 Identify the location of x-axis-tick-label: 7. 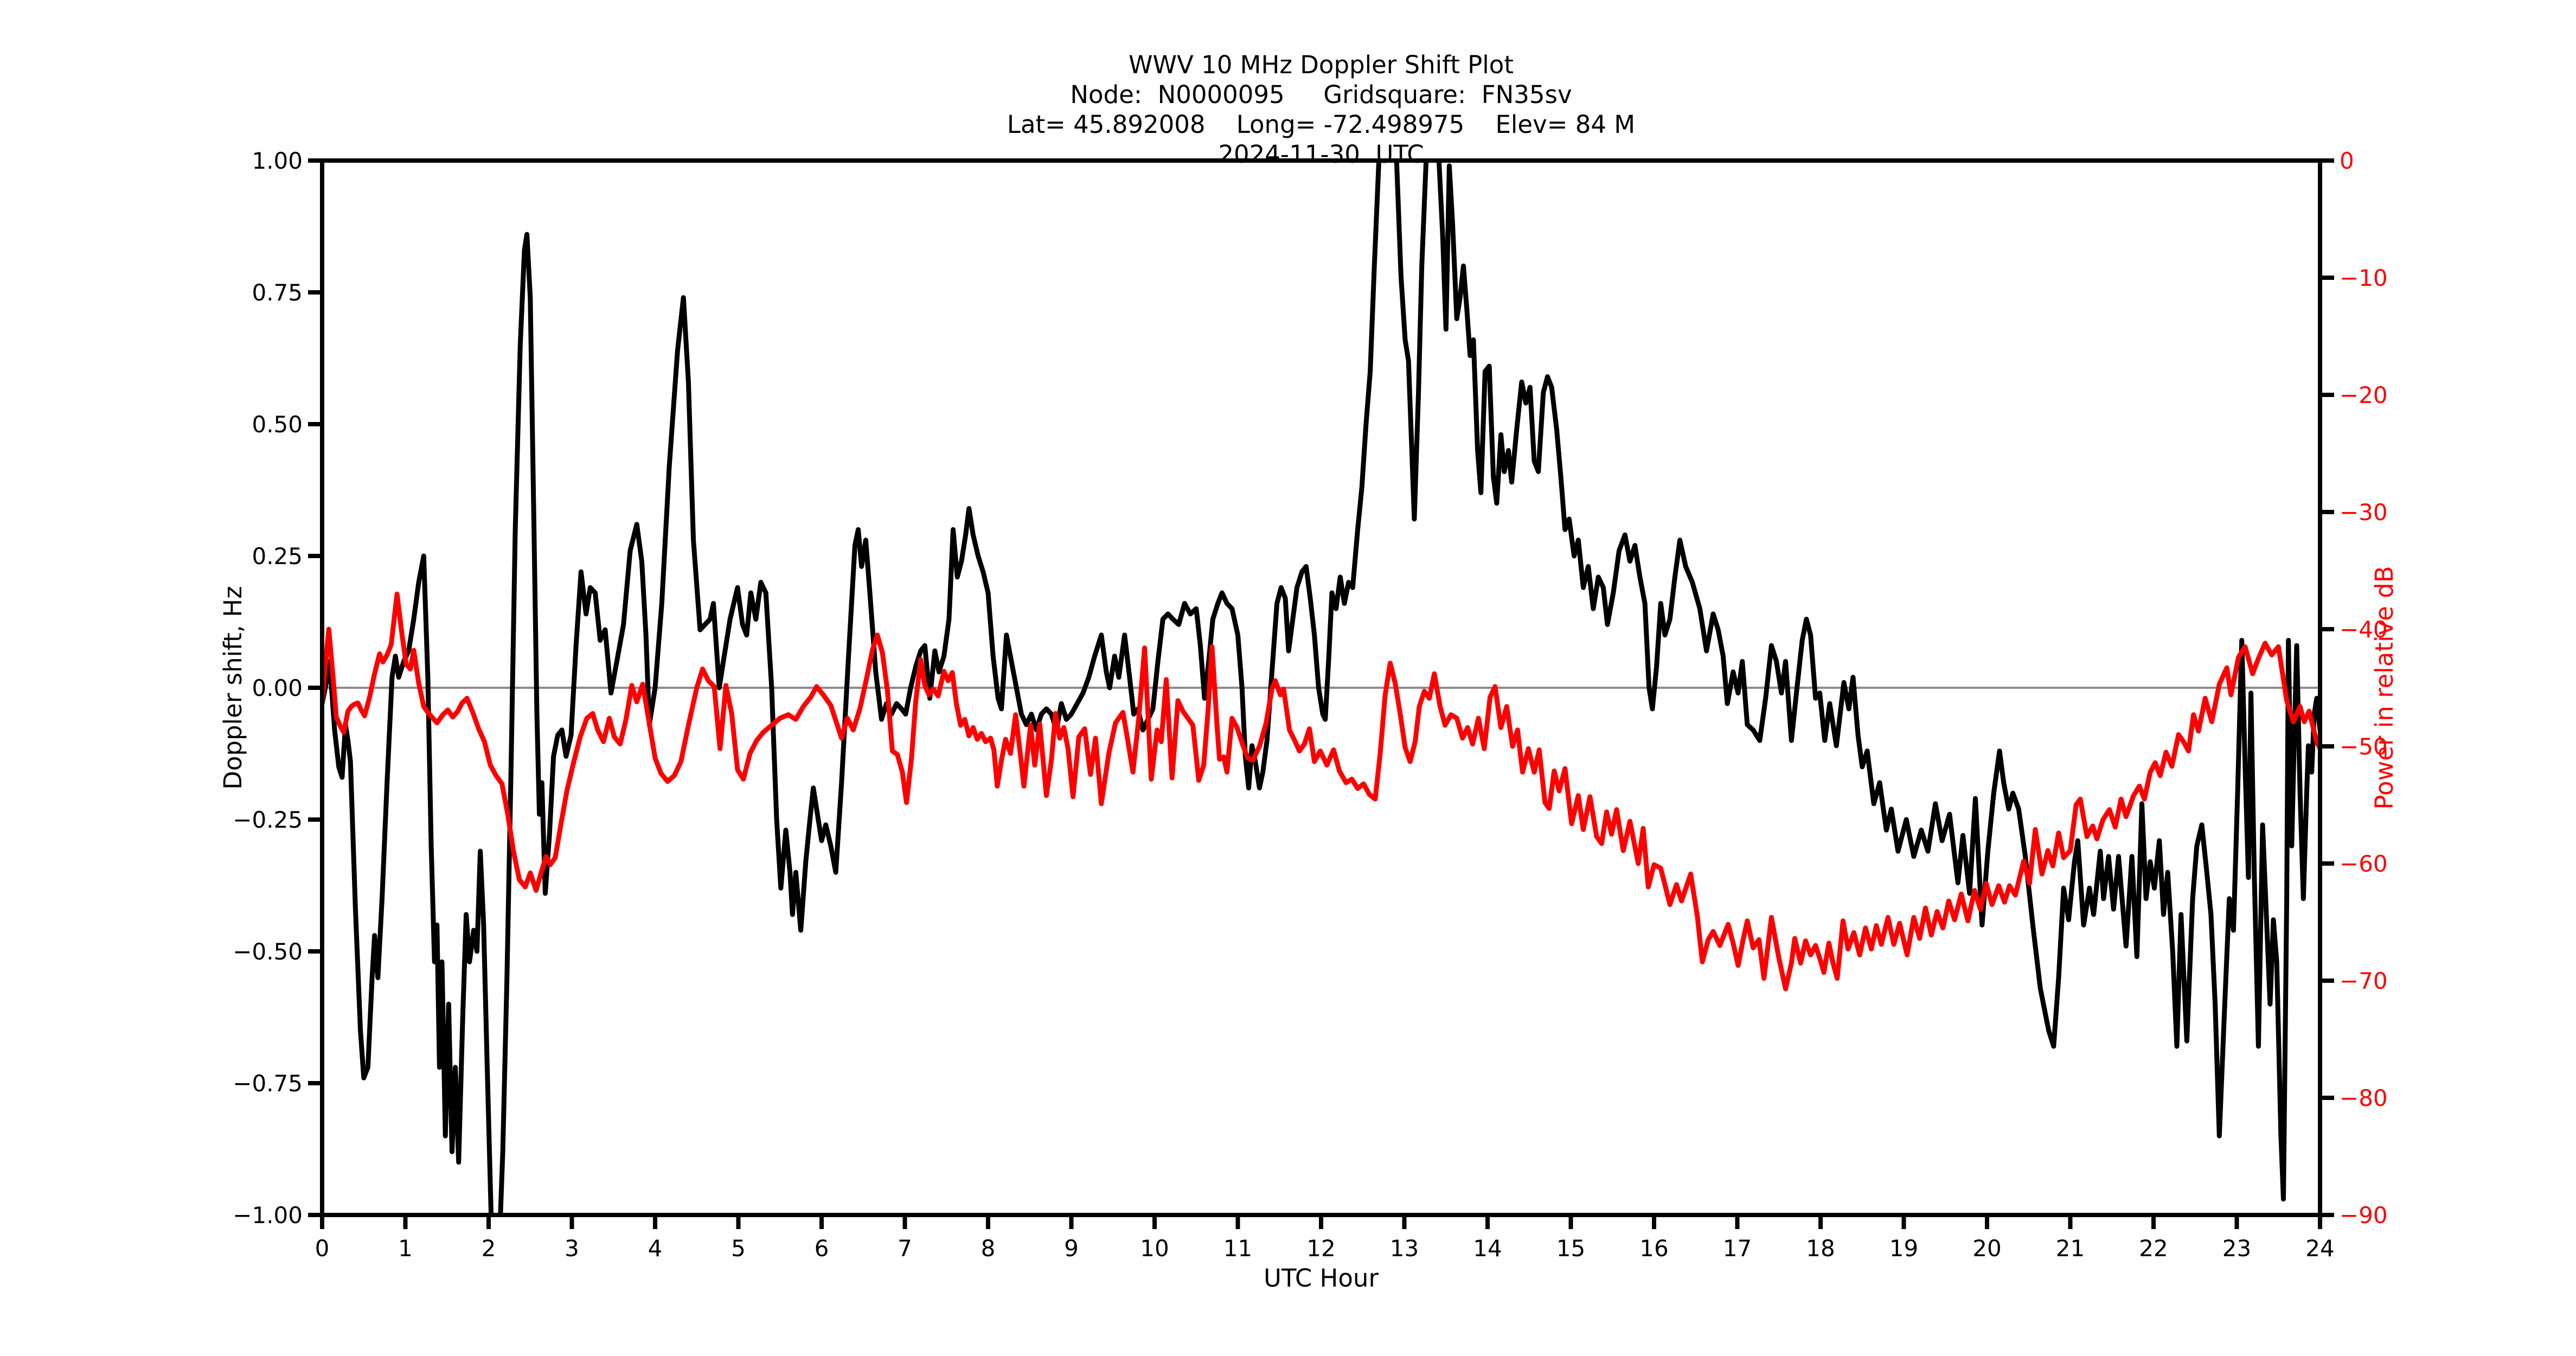
(905, 1248).